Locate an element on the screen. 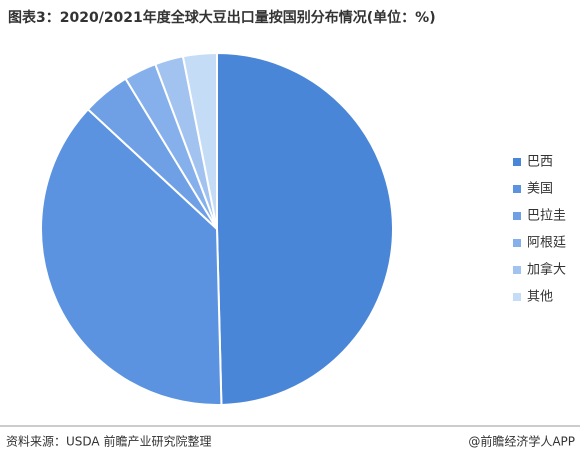 The width and height of the screenshot is (580, 462). source: 资料来源：USDA 前瞻产业研究院整理 is located at coordinates (108, 441).